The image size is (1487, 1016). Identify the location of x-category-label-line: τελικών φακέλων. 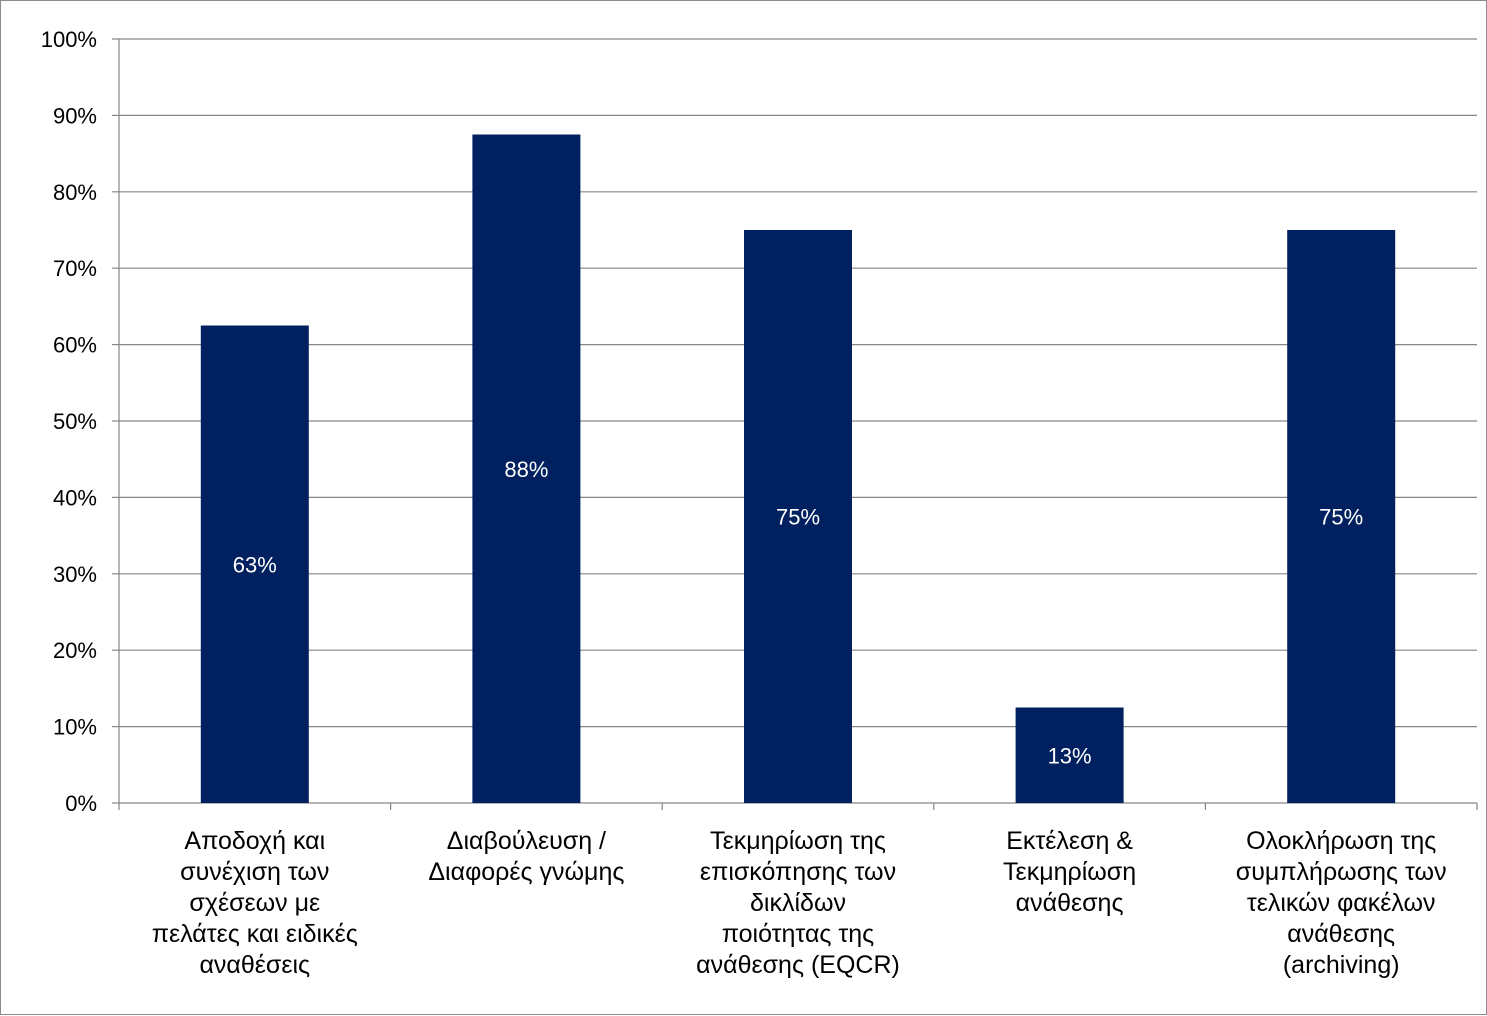
(1341, 903).